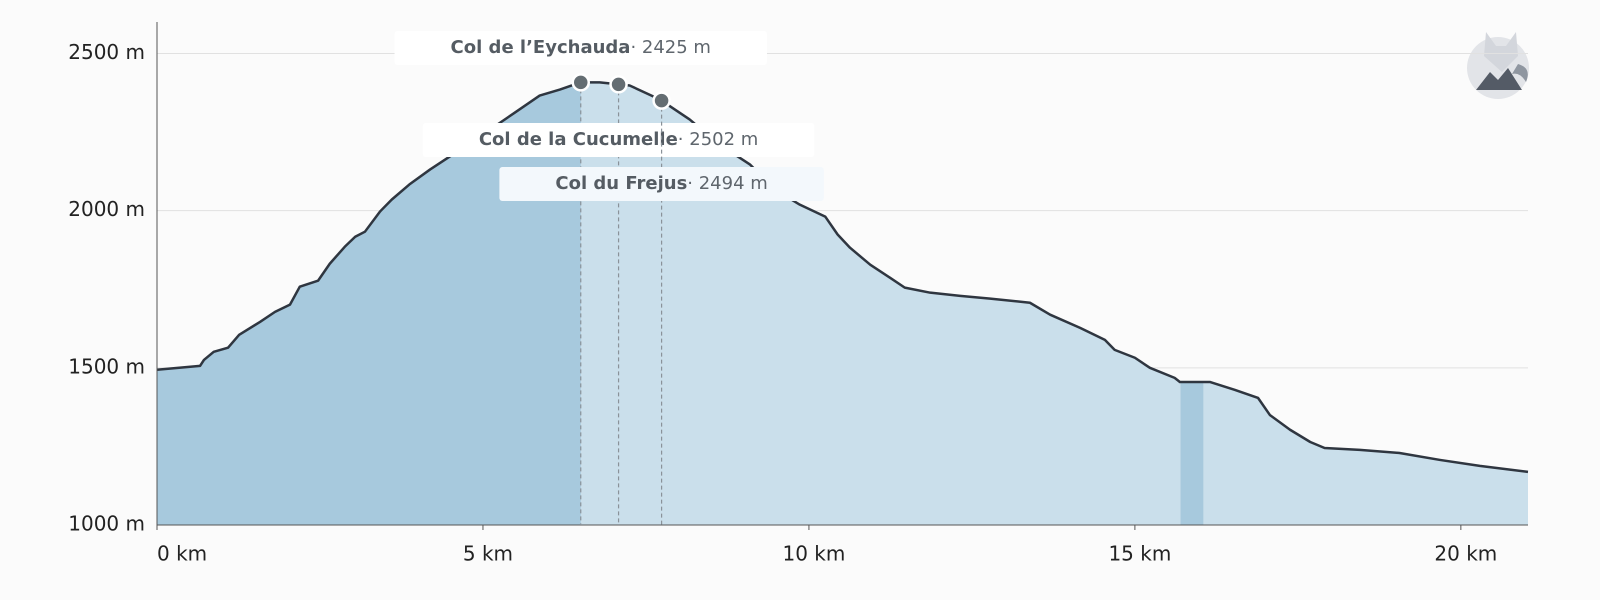 Image resolution: width=1600 pixels, height=600 pixels. I want to click on waypoint-label: Col du Frejus· 2494 m, so click(661, 184).